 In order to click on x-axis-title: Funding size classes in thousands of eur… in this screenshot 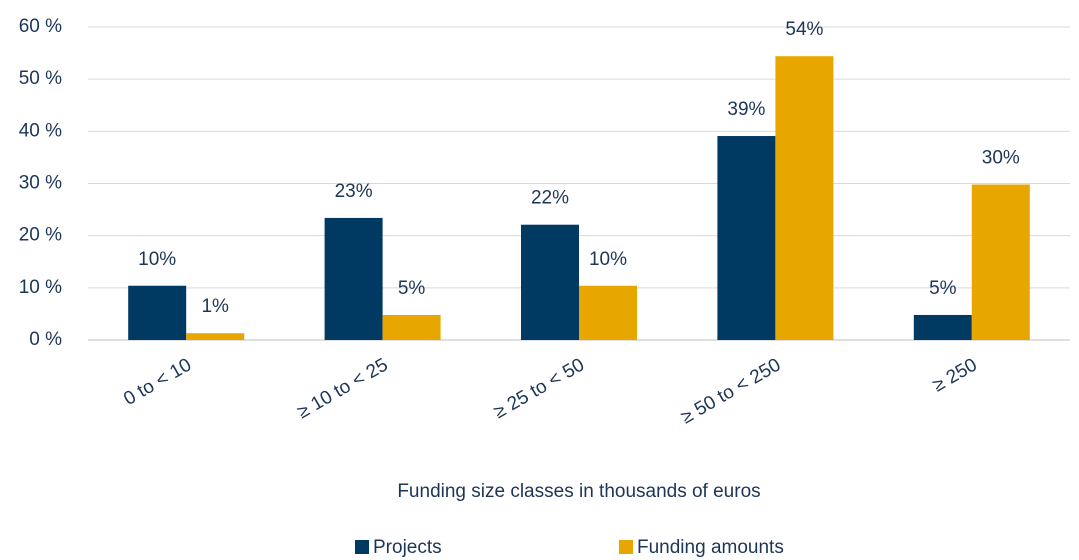, I will do `click(578, 491)`.